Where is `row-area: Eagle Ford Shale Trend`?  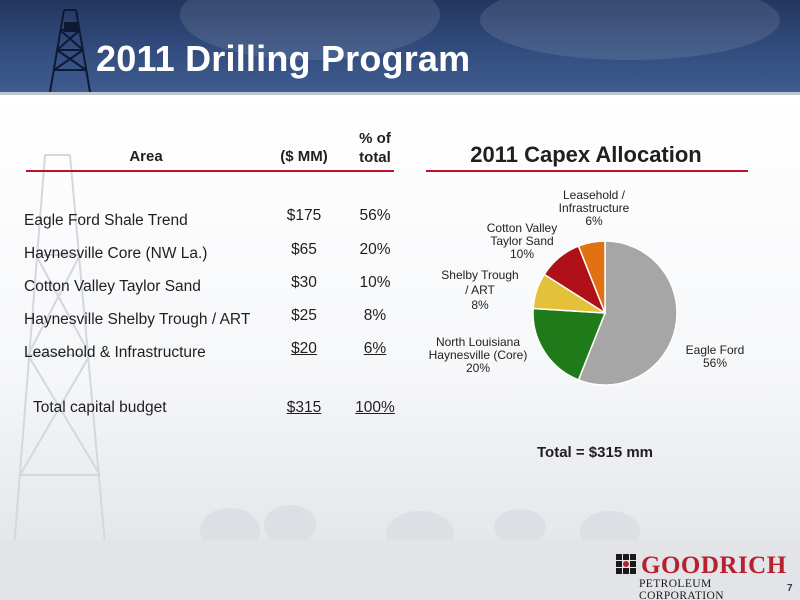
row-area: Eagle Ford Shale Trend is located at coordinates (106, 220).